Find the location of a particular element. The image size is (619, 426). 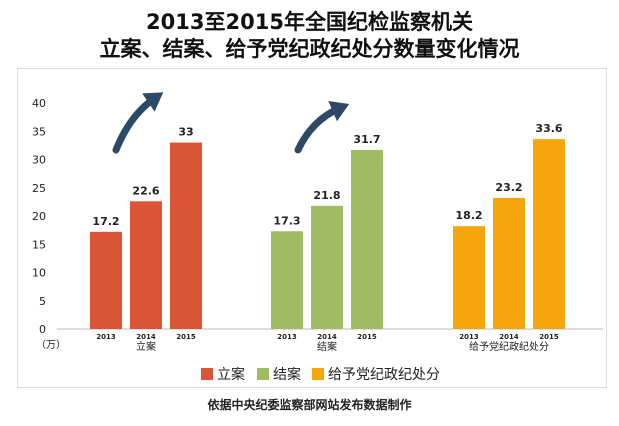

y-tick-label: 35 is located at coordinates (39, 131).